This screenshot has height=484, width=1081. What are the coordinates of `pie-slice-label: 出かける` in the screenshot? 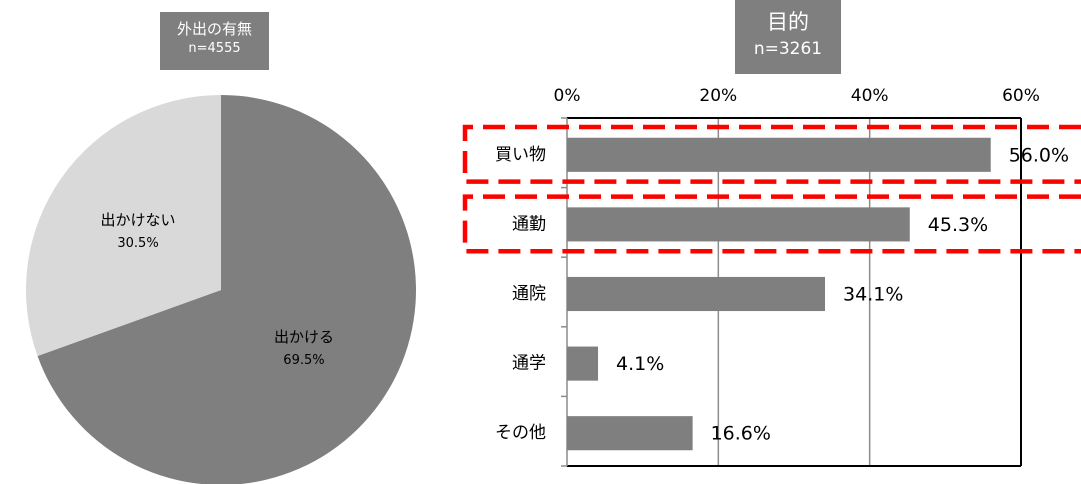 It's located at (304, 337).